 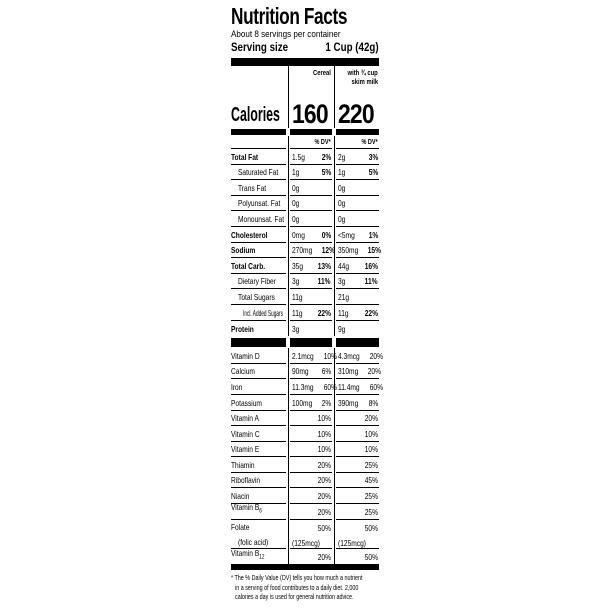 I want to click on value-cell-milk: 11g 22%, so click(x=357, y=313).